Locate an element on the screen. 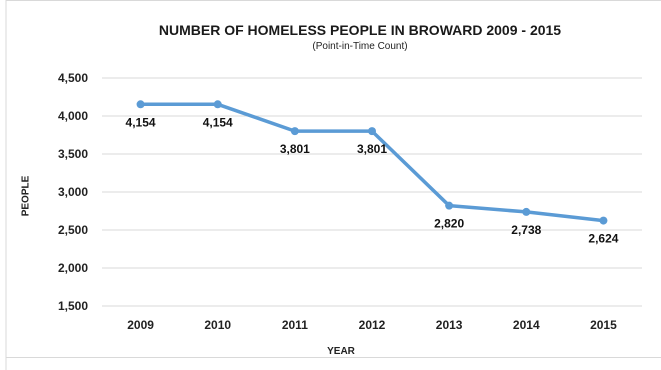 The height and width of the screenshot is (370, 661). data-label: 2,738 is located at coordinates (526, 230).